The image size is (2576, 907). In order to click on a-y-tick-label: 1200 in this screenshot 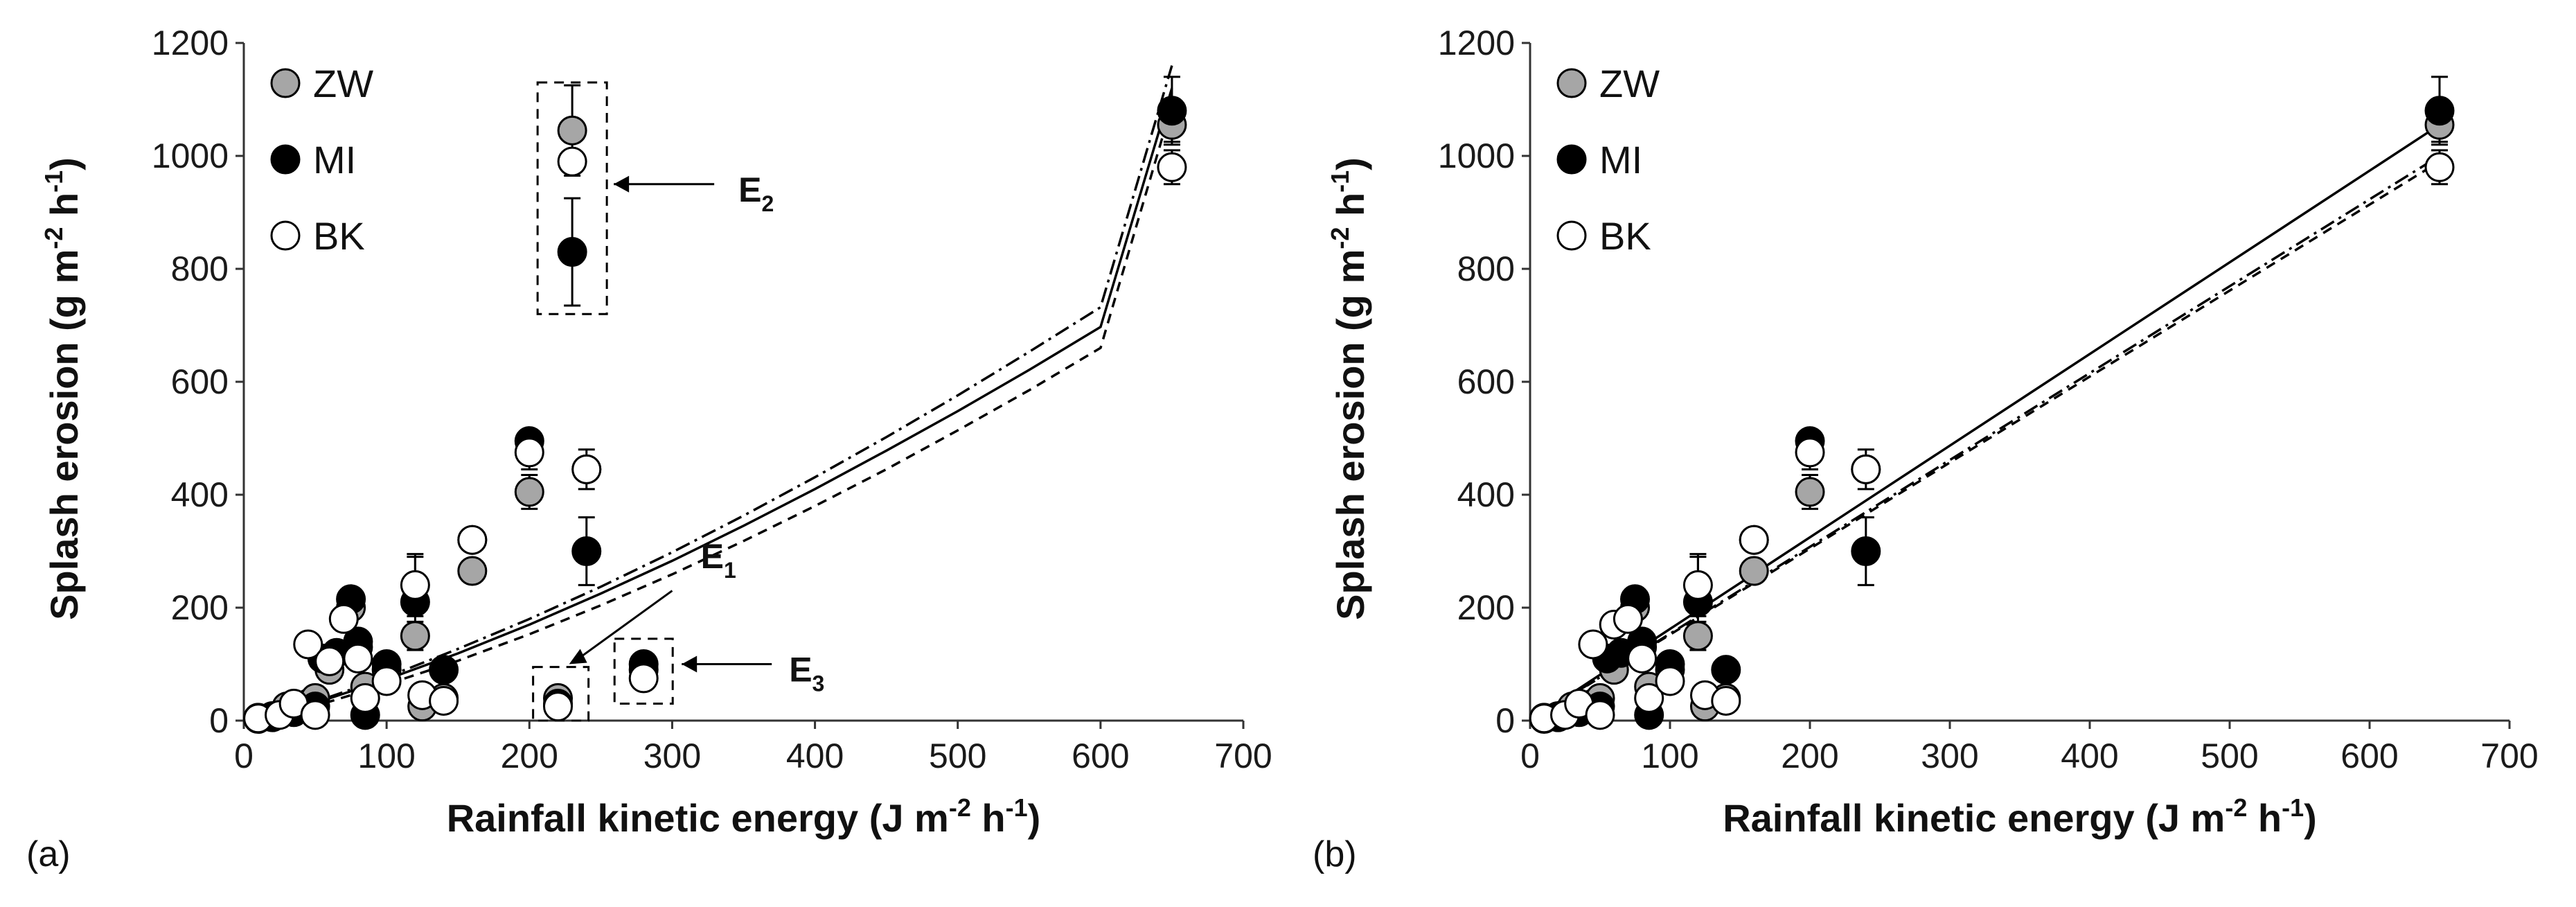, I will do `click(190, 43)`.